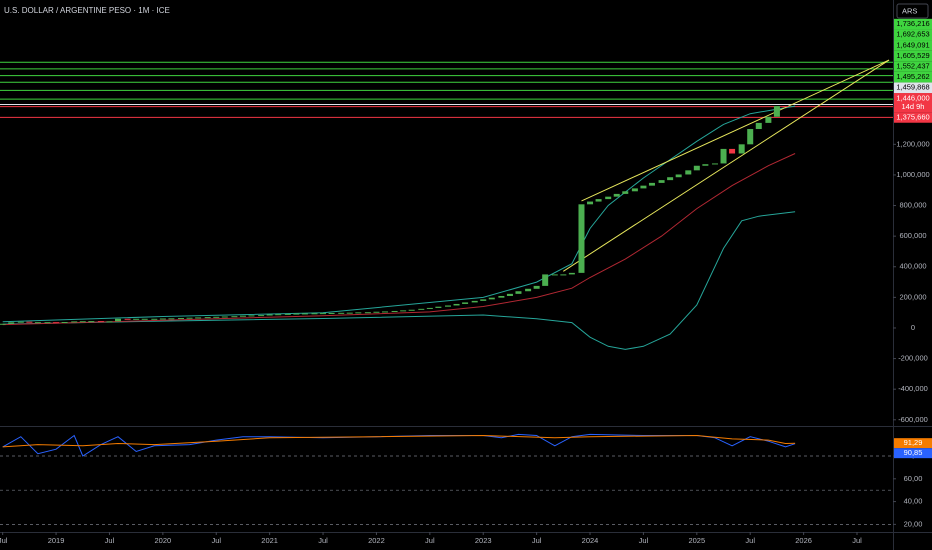 The width and height of the screenshot is (932, 550). What do you see at coordinates (163, 540) in the screenshot?
I see `x-tick-label: 2020` at bounding box center [163, 540].